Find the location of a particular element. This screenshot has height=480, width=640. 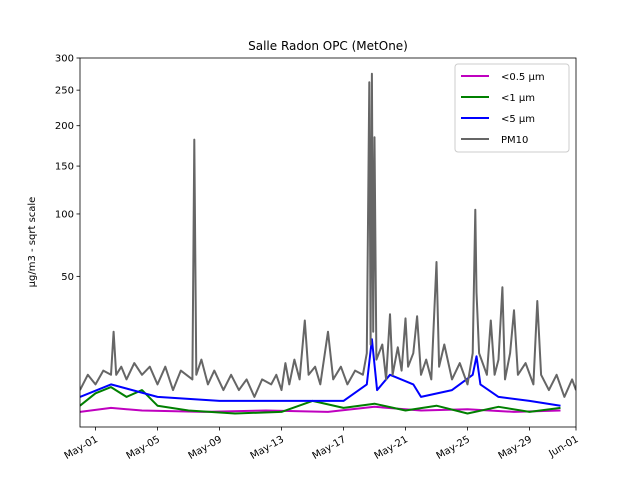

y-tick-label: 50 is located at coordinates (67, 277).